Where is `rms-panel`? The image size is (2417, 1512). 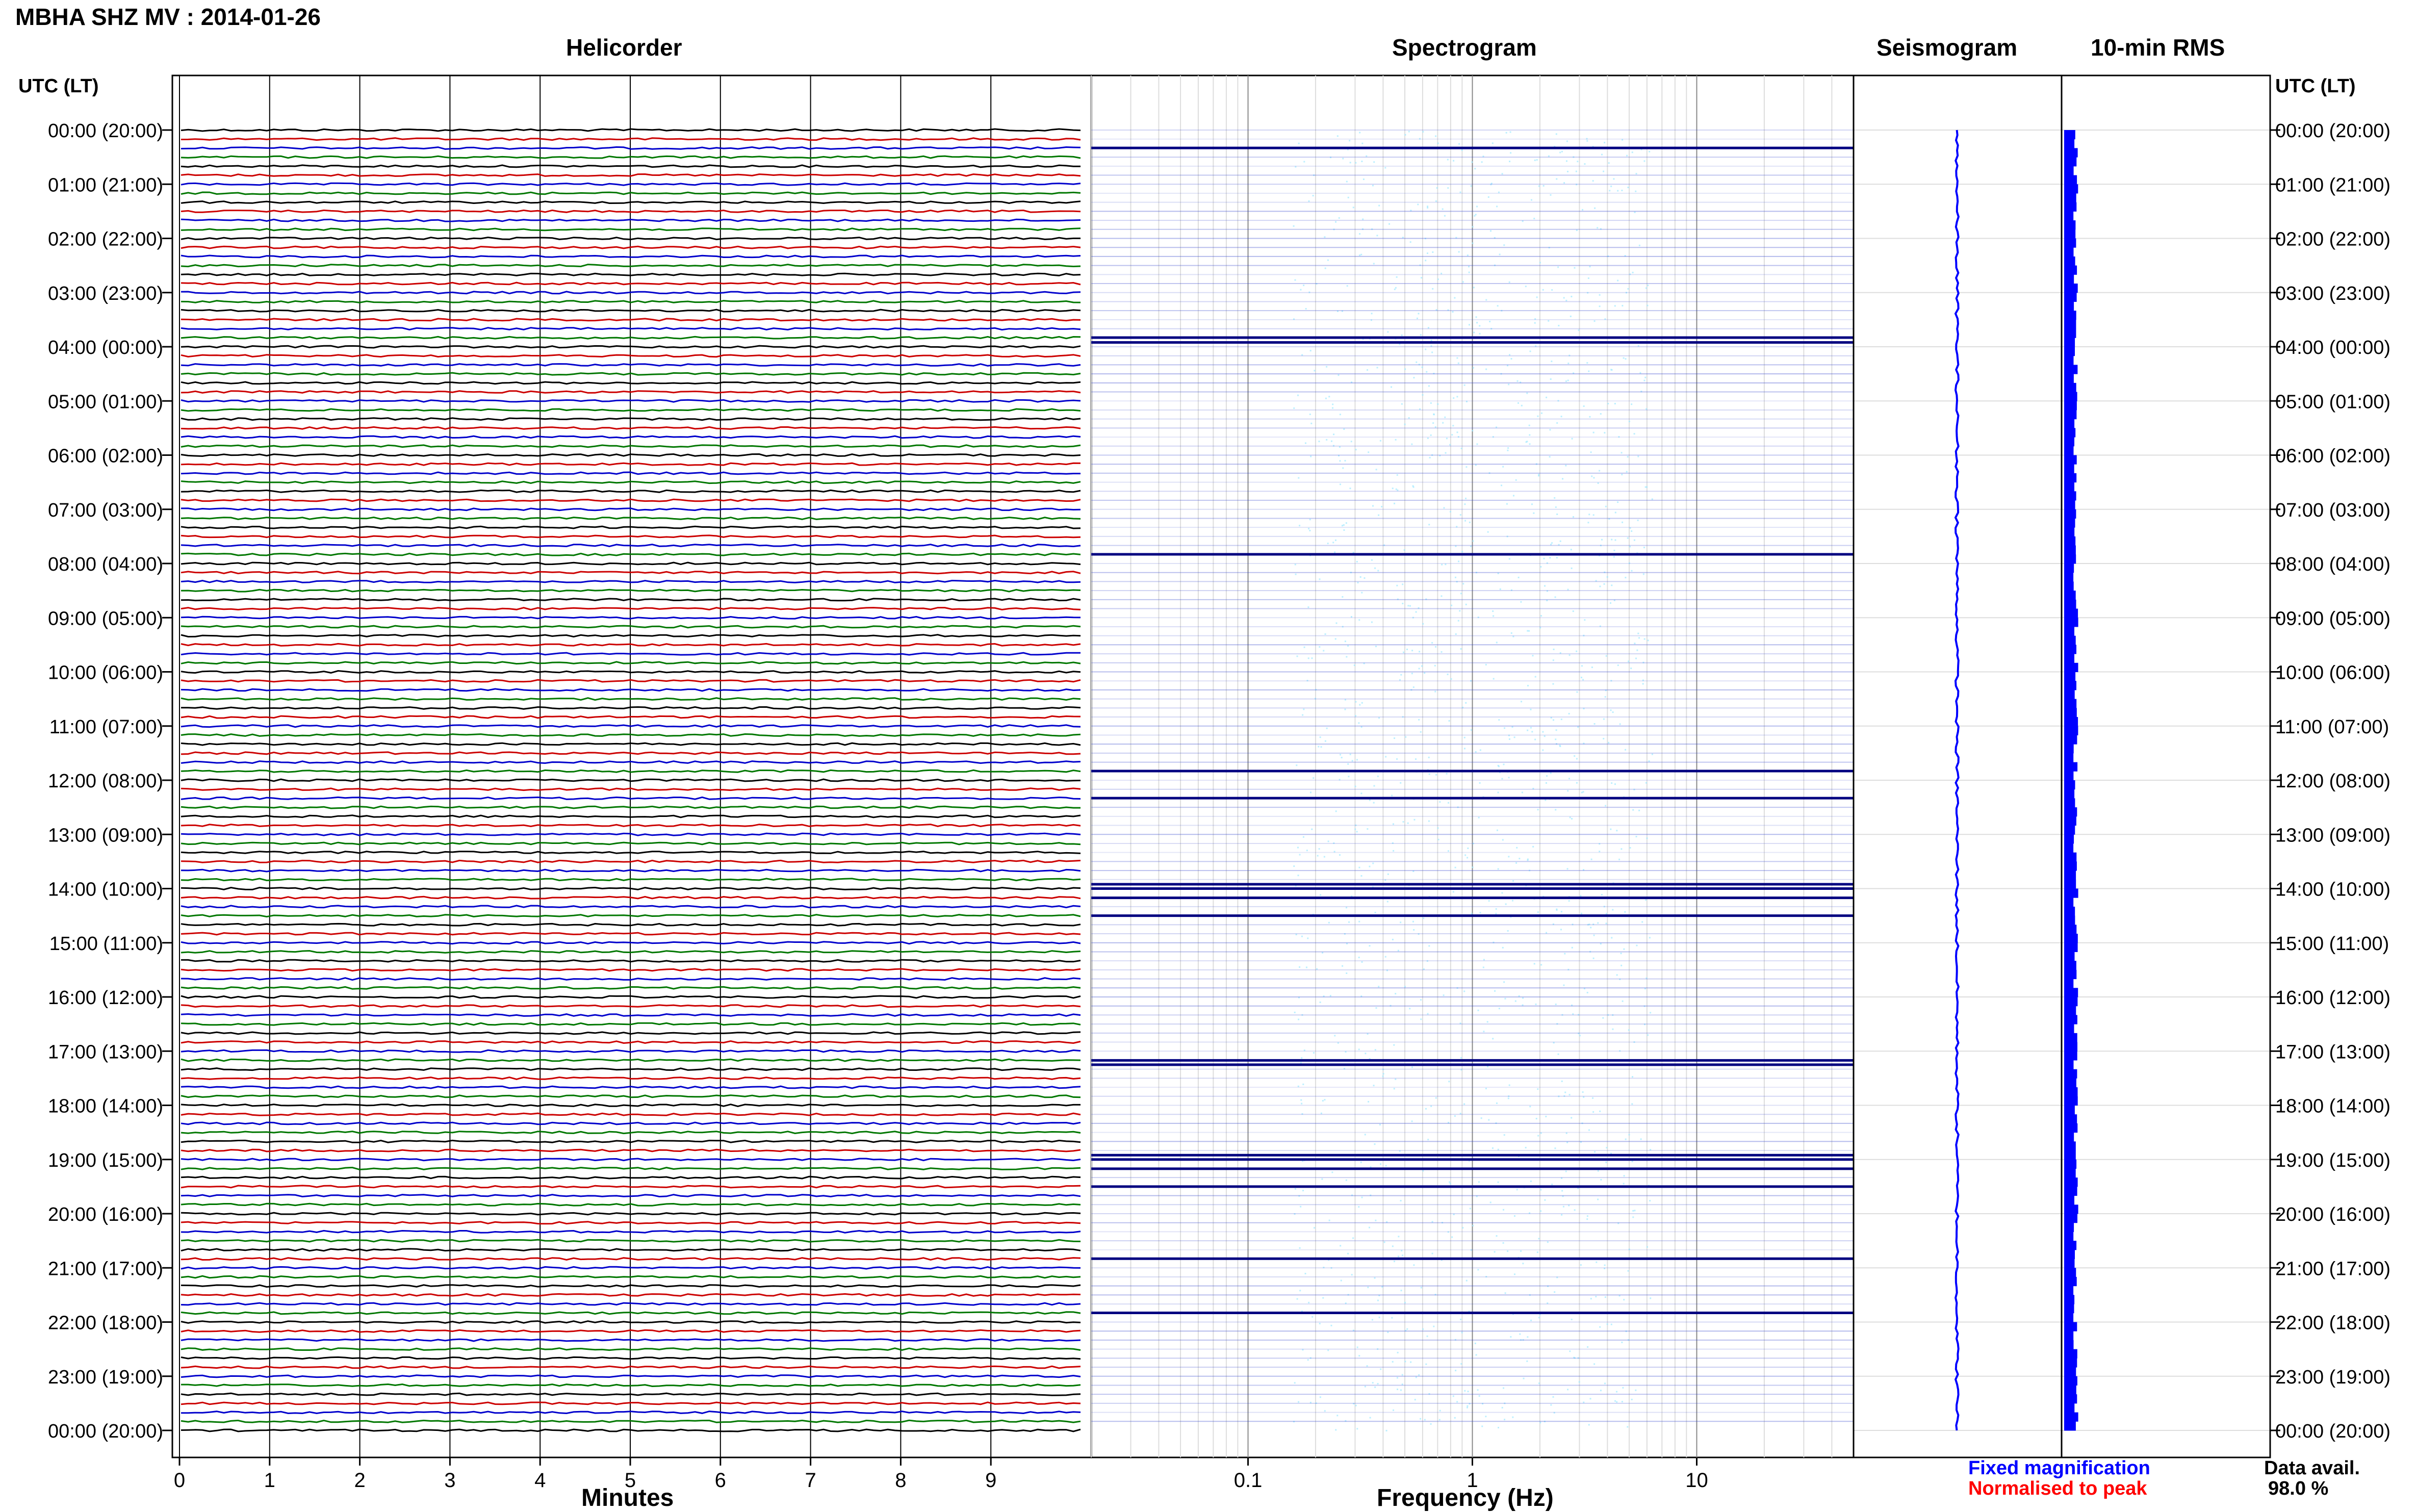
rms-panel is located at coordinates (2166, 766).